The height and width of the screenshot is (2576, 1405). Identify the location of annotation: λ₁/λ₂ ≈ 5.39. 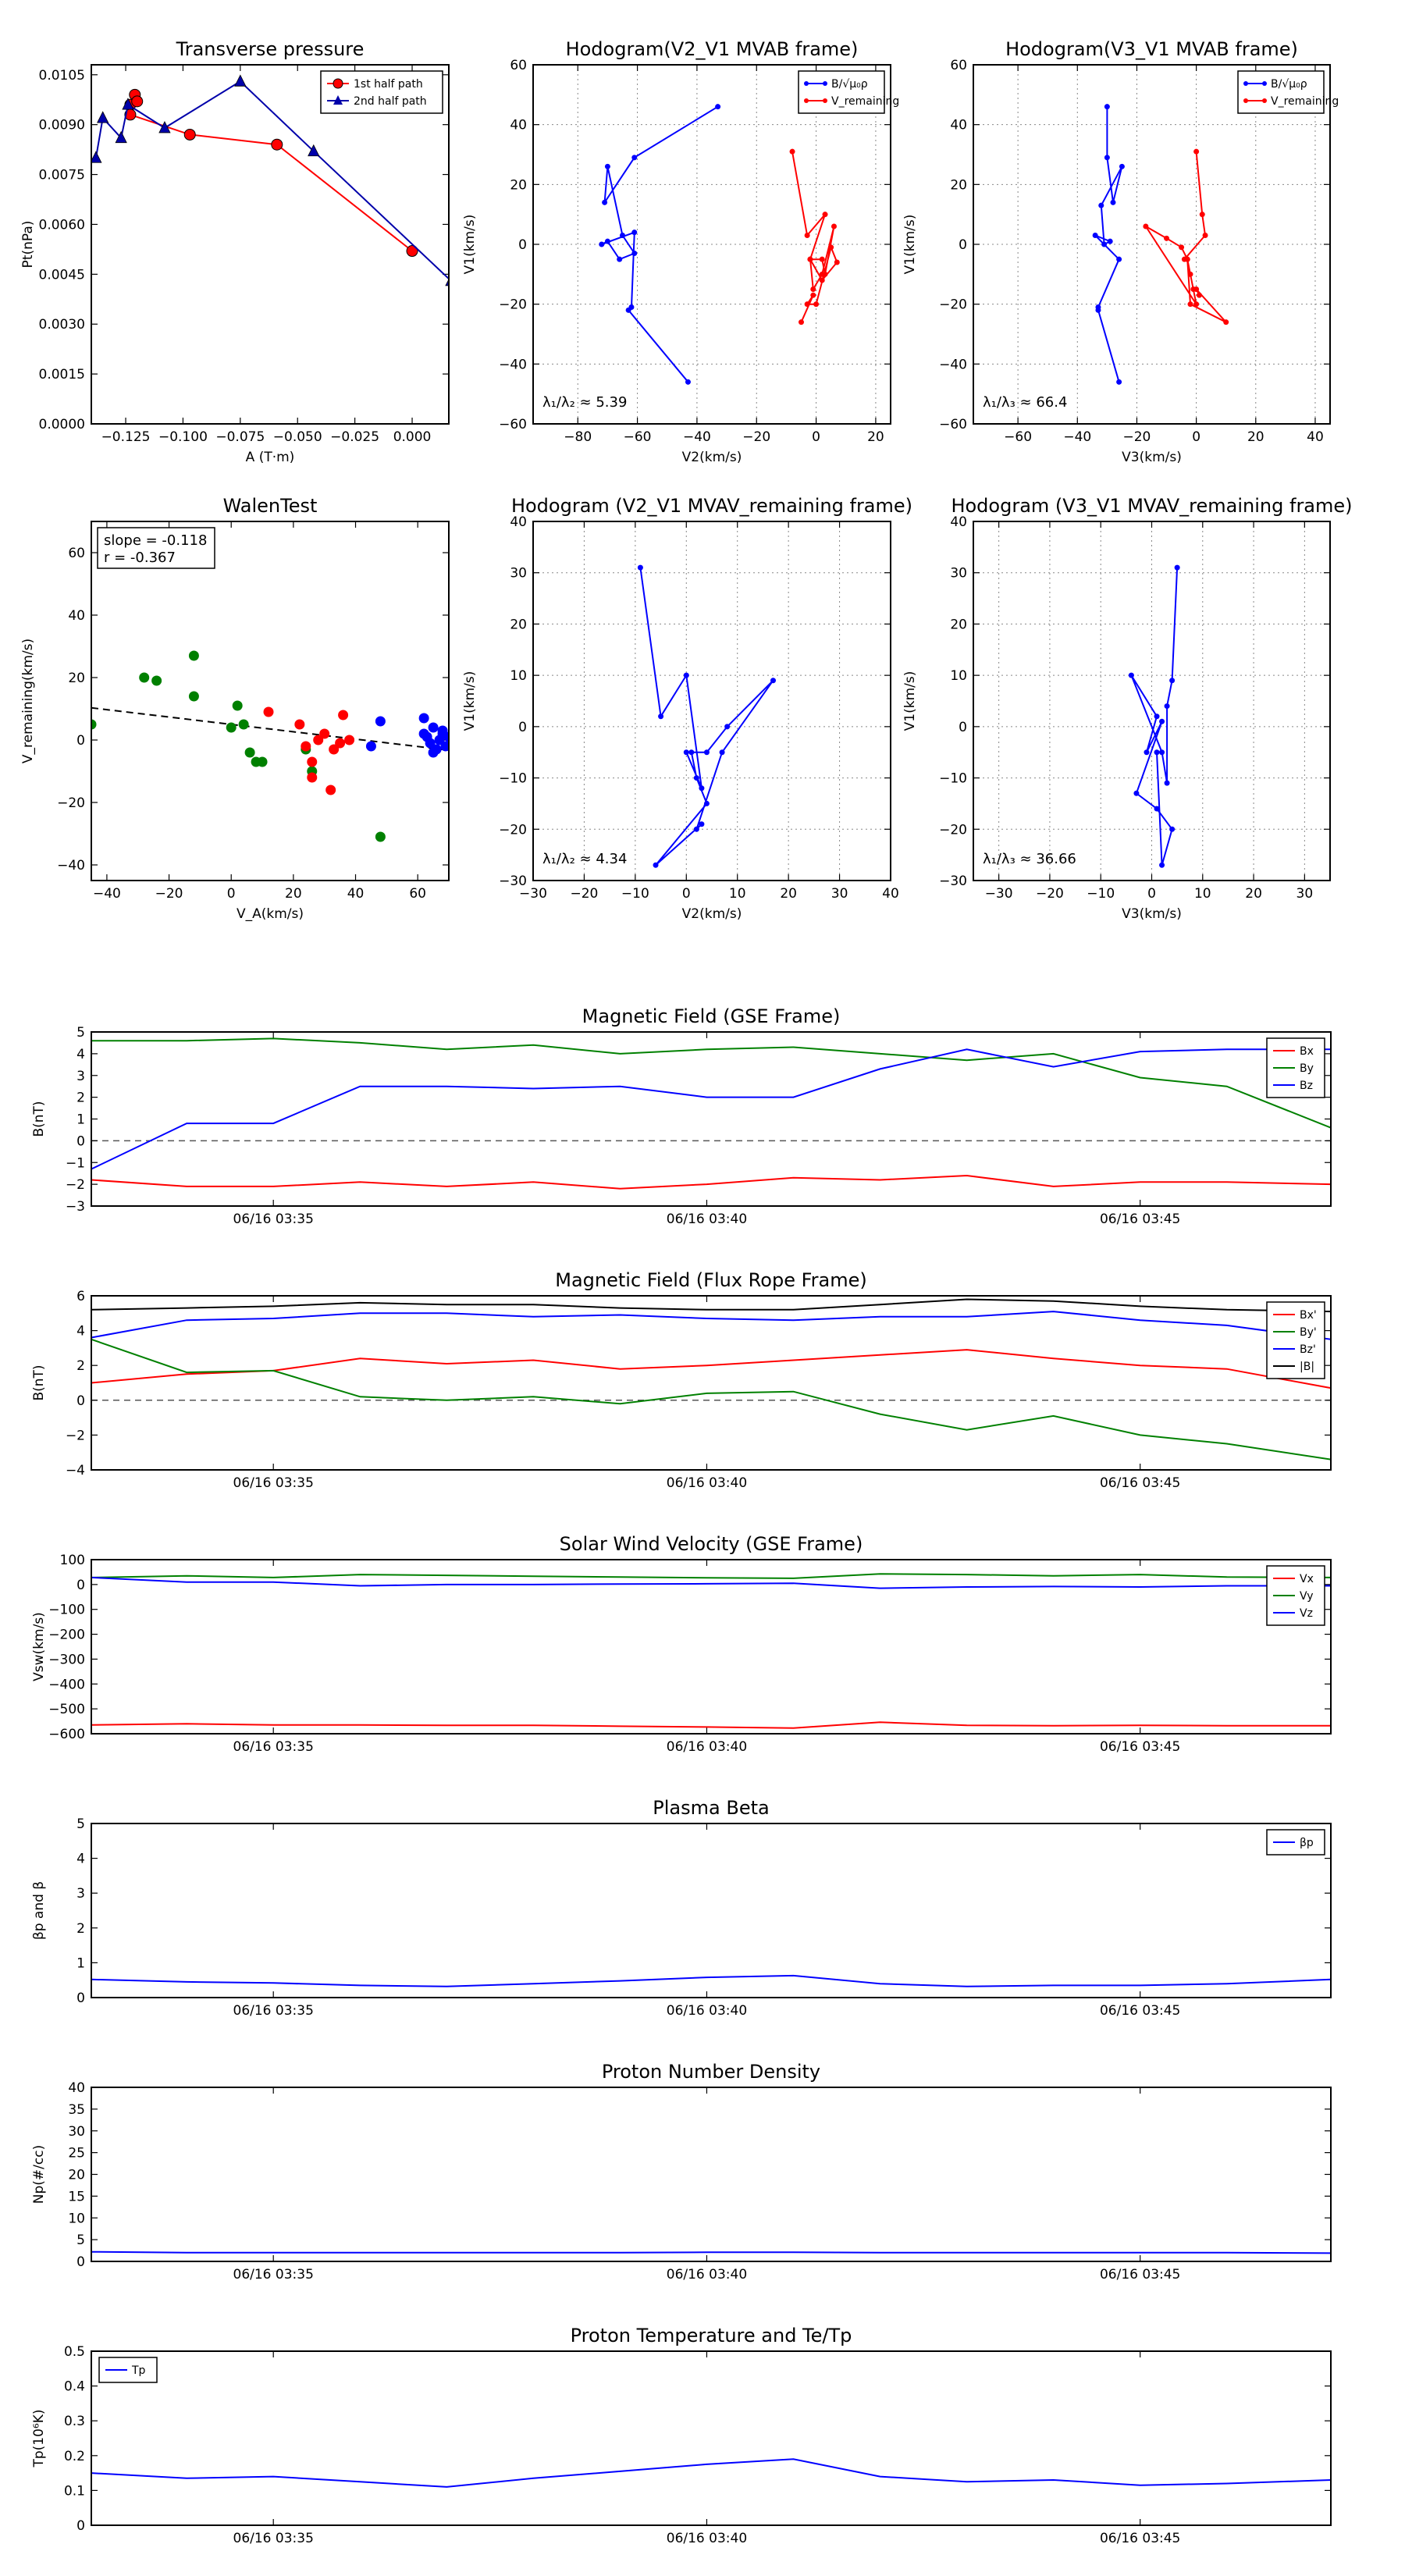
(584, 402).